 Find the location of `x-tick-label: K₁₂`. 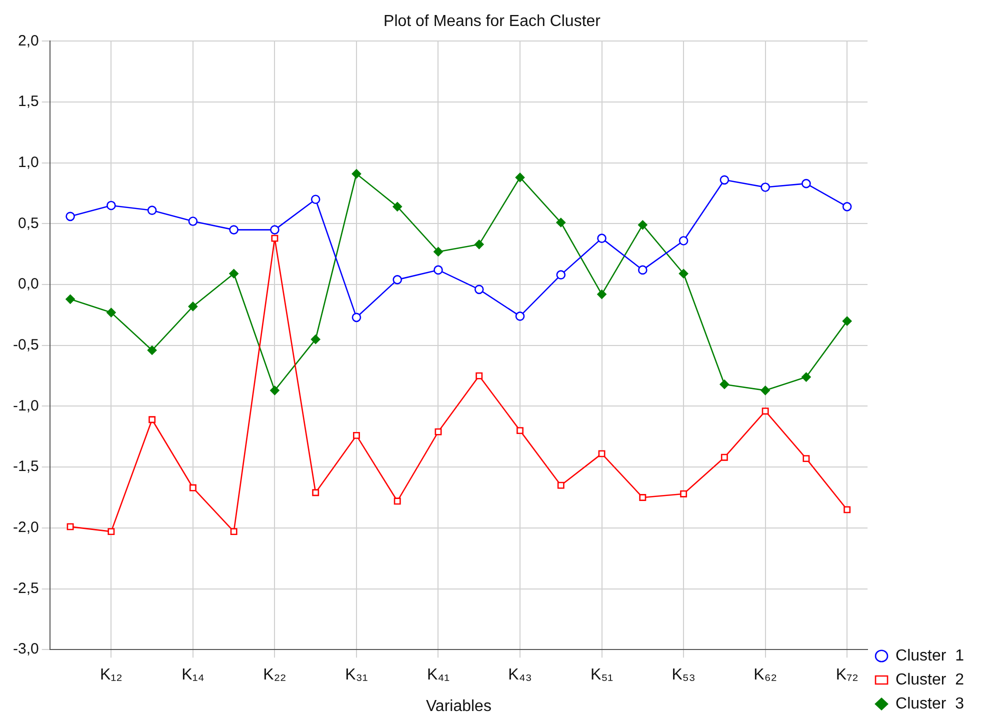

x-tick-label: K₁₂ is located at coordinates (111, 675).